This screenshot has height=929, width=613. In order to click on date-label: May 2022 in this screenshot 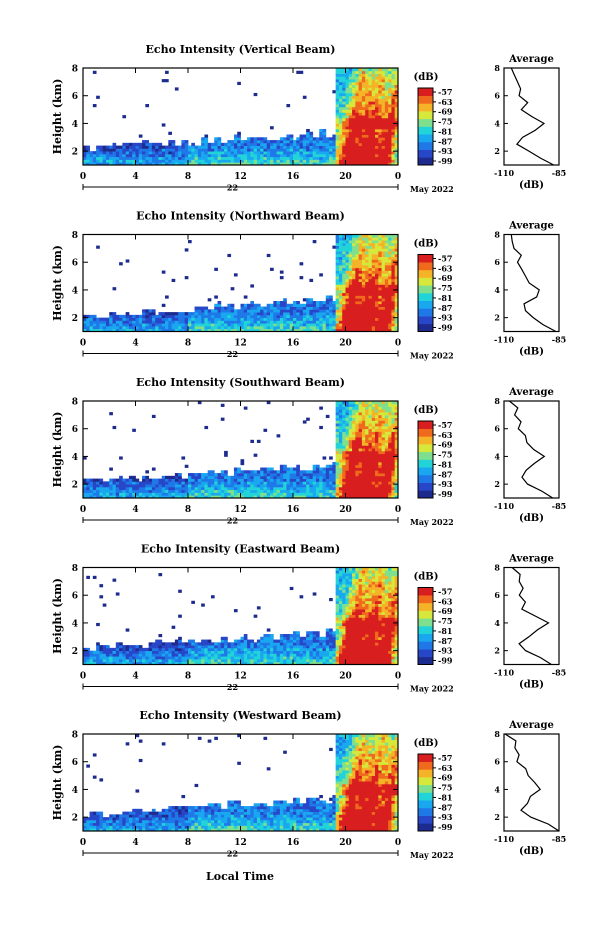, I will do `click(432, 356)`.